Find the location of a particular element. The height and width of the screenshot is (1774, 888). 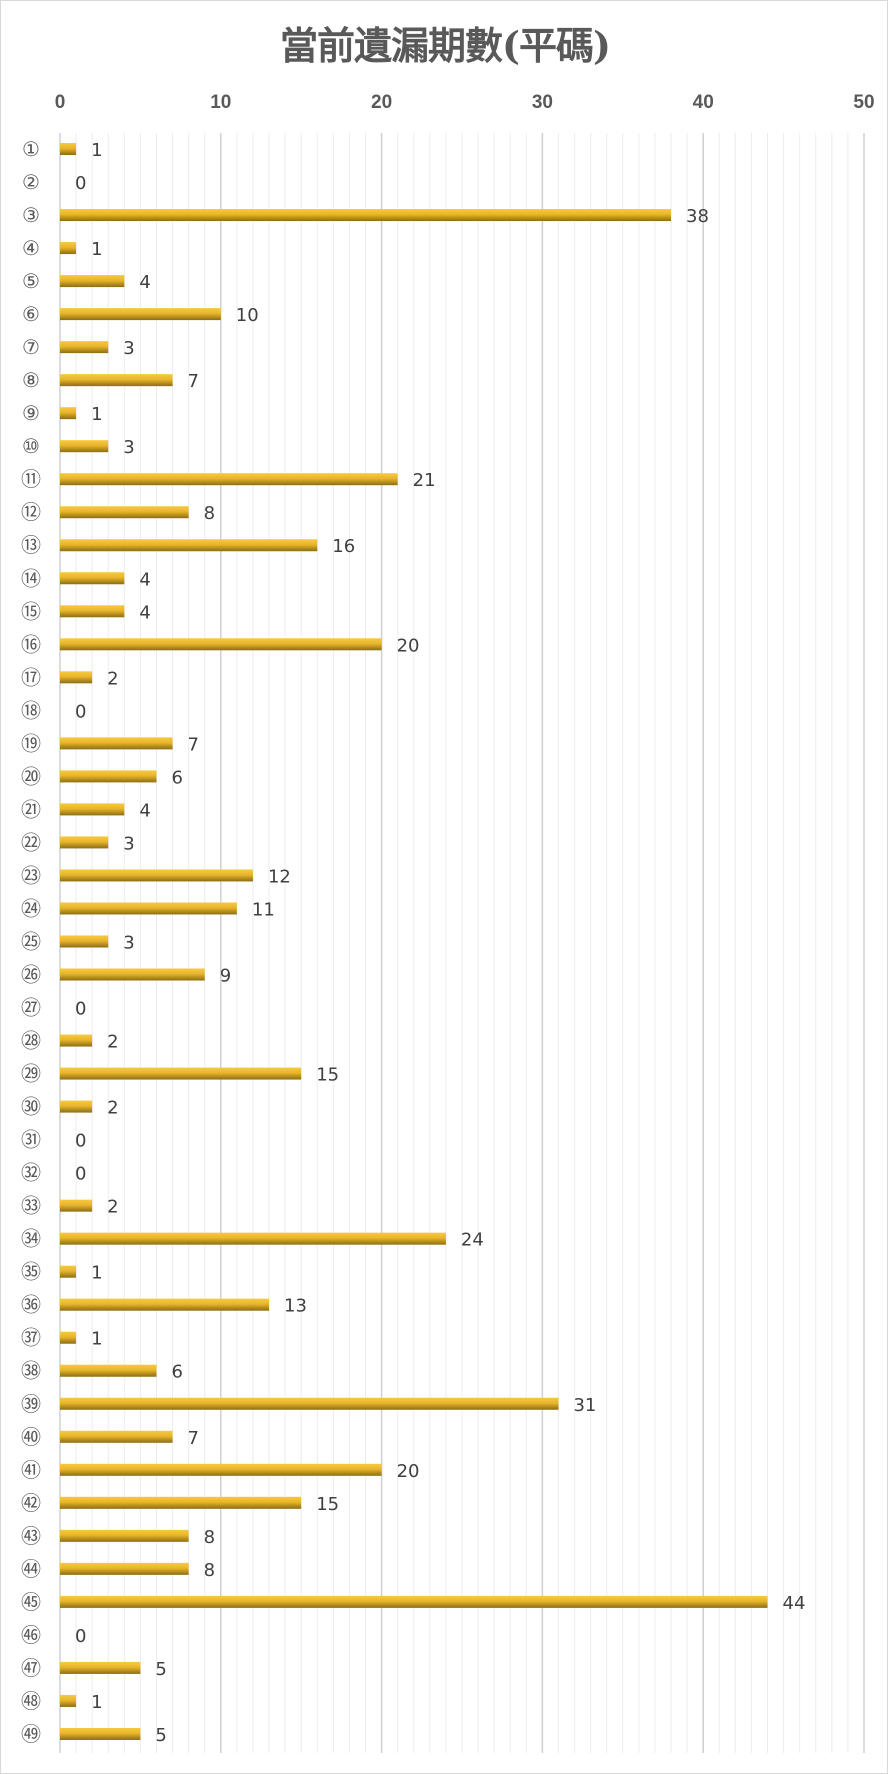

data-label: 4 is located at coordinates (144, 579).